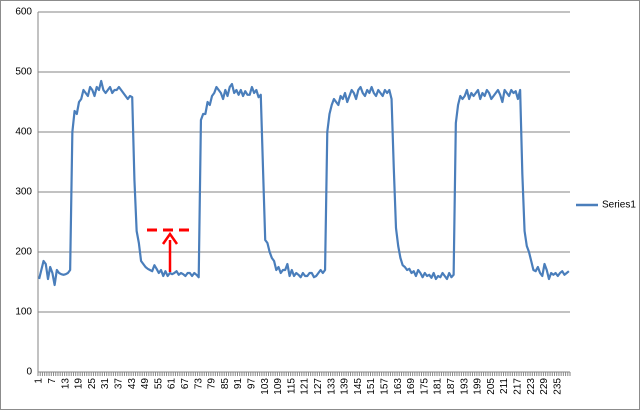 The image size is (640, 410). Describe the element at coordinates (305, 386) in the screenshot. I see `x-tick-label: 121` at that location.